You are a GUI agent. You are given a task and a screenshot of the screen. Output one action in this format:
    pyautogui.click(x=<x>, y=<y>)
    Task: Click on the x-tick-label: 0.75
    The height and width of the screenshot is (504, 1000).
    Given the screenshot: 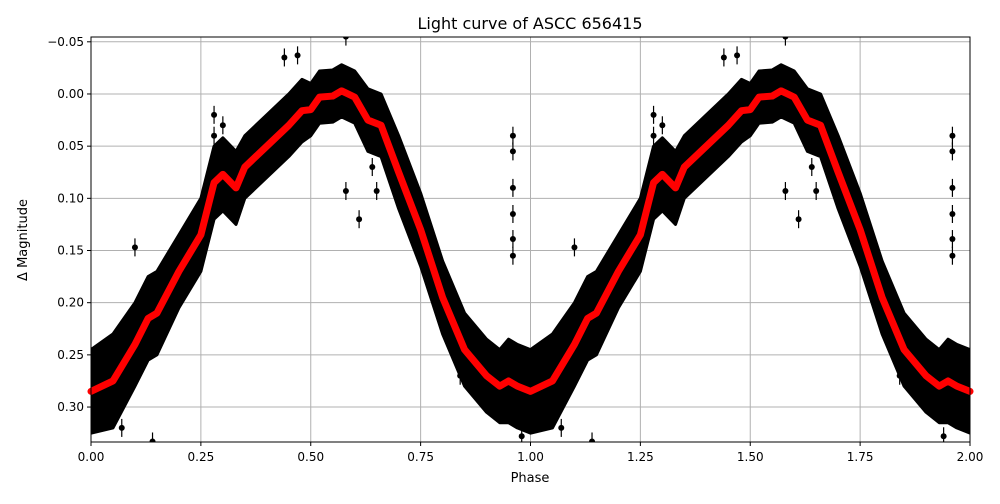 What is the action you would take?
    pyautogui.click(x=420, y=457)
    